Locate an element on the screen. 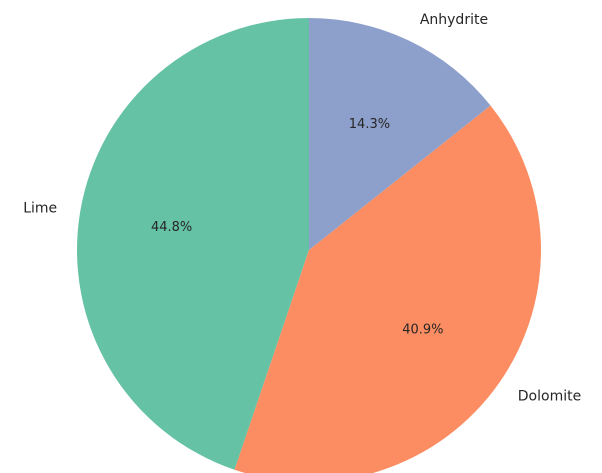 The width and height of the screenshot is (602, 473). slice-label: Anhydrite is located at coordinates (454, 20).